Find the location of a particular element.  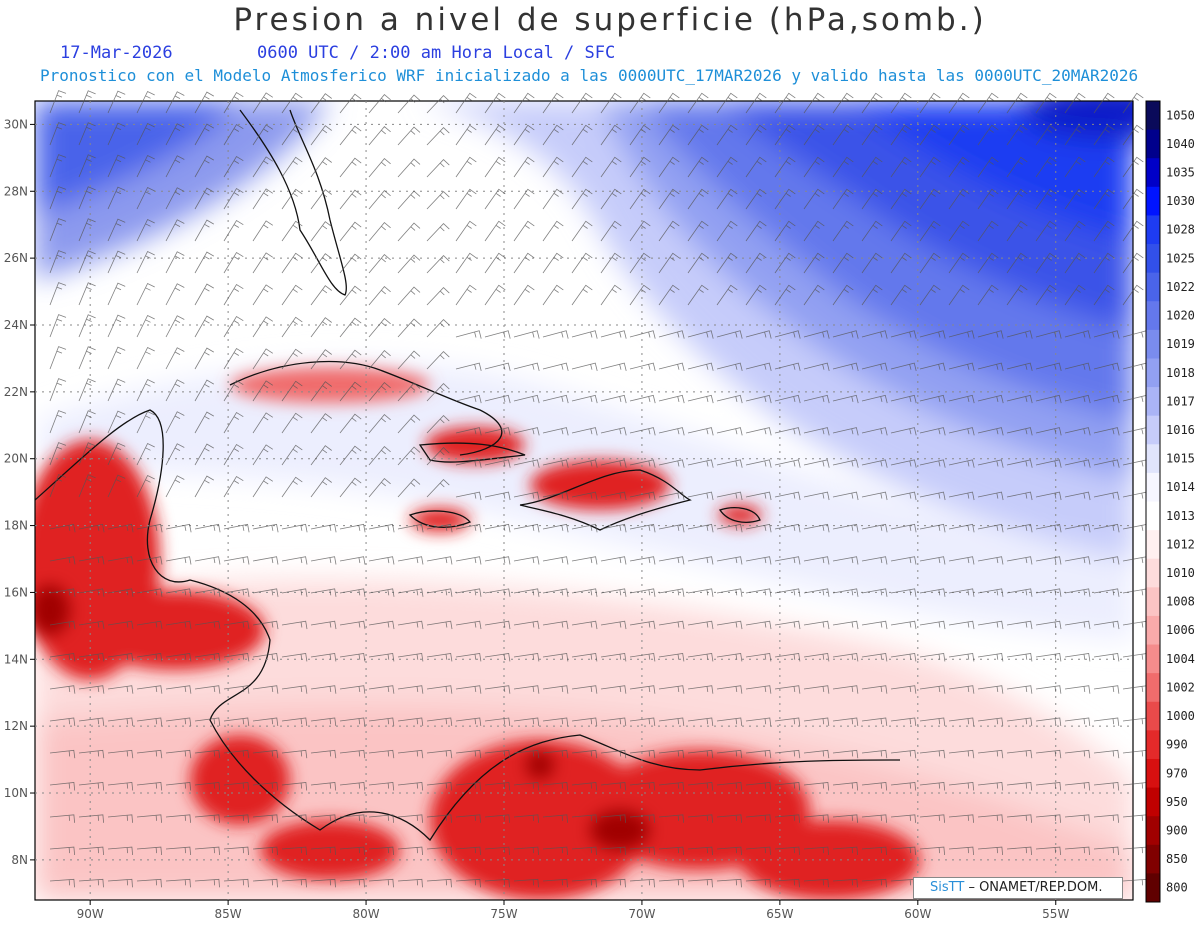

x-tick-label: 80W is located at coordinates (365, 914).